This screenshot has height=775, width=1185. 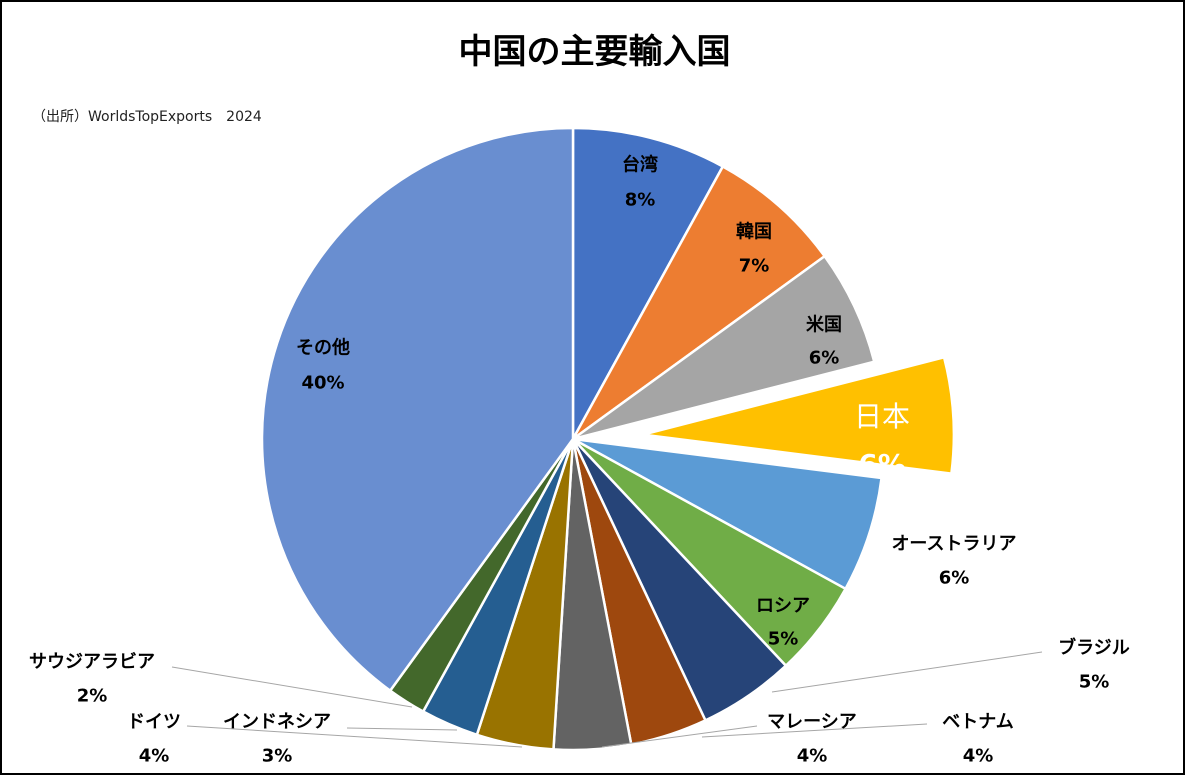 I want to click on slice-value-label: 3%, so click(x=277, y=755).